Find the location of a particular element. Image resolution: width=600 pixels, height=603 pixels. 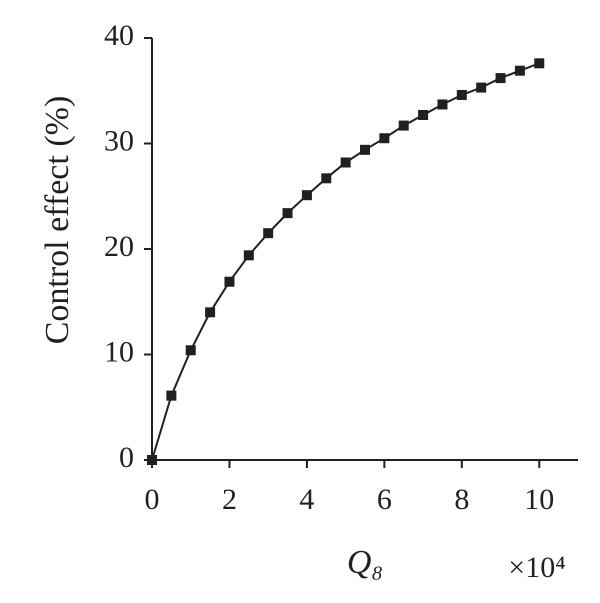

y-tick-label: 20 is located at coordinates (119, 246).